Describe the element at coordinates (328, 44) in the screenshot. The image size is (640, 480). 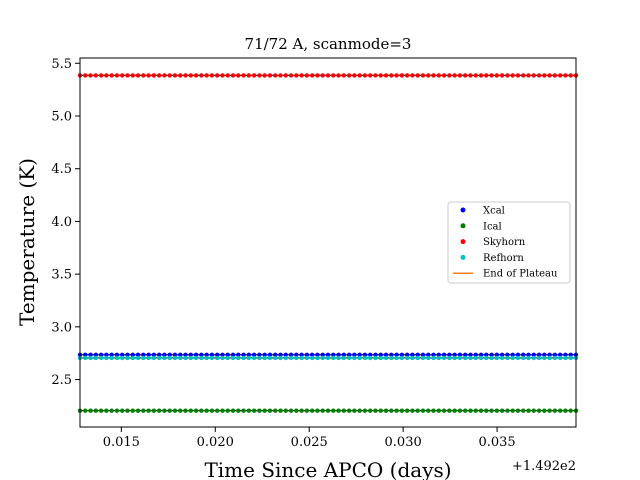
I see `chart-title: 71/72 A, scanmode=3` at that location.